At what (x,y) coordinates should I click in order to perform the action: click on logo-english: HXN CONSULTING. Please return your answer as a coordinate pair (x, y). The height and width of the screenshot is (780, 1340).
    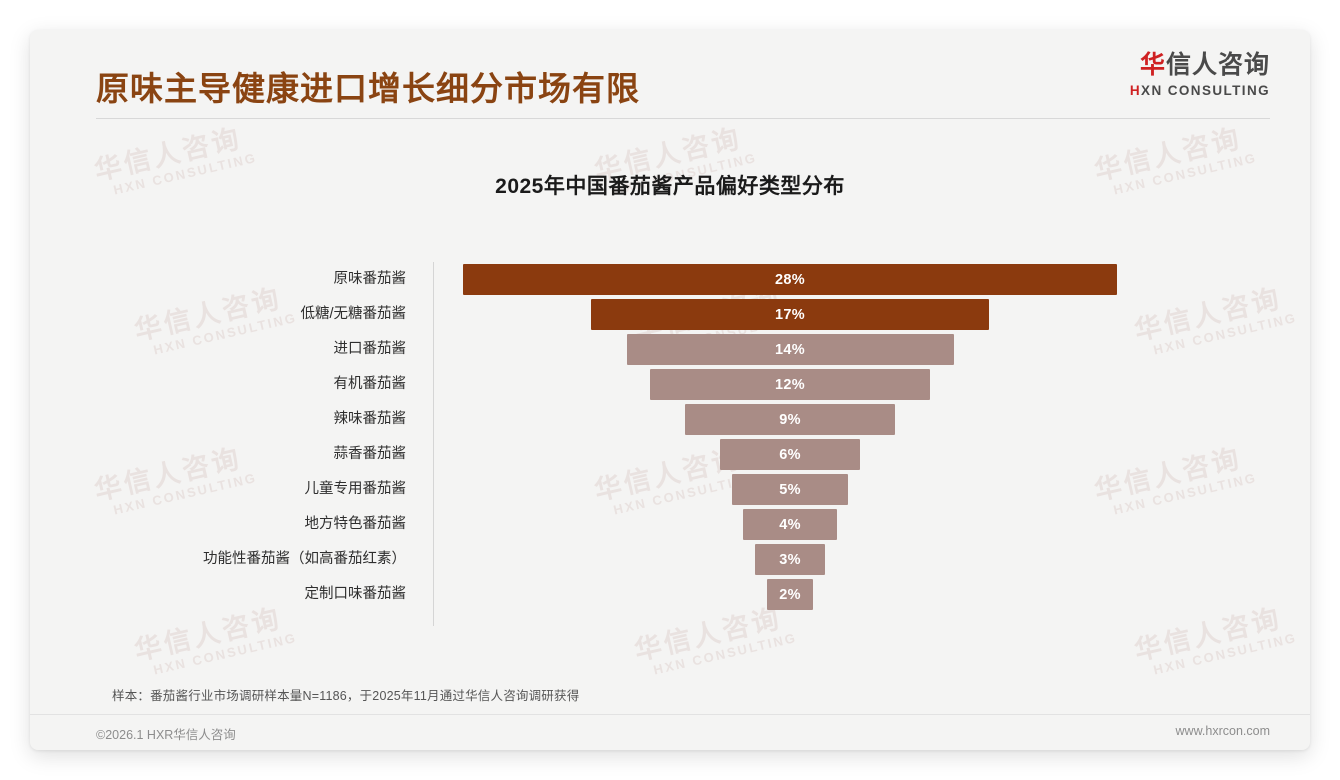
    Looking at the image, I should click on (1200, 90).